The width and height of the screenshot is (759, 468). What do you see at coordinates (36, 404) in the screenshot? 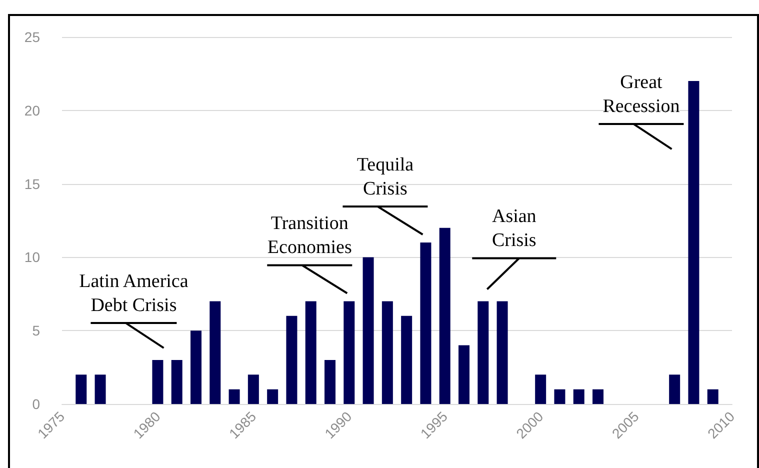
I see `y-tick-label: 0` at bounding box center [36, 404].